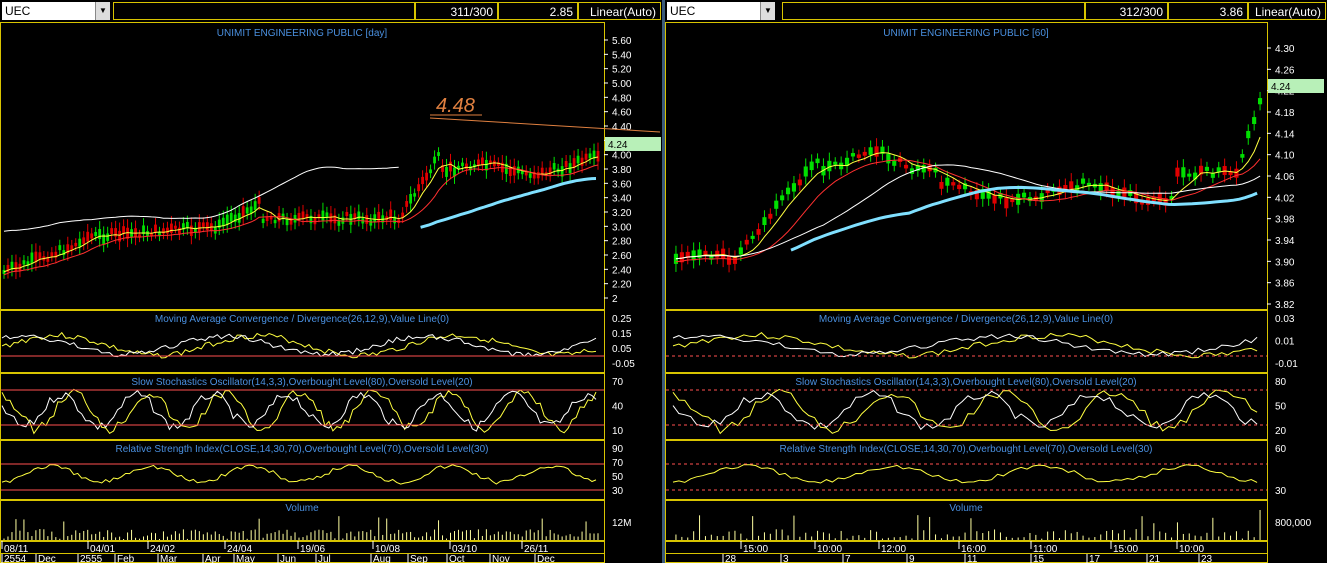  I want to click on scale-mode: Linear(Auto), so click(622, 12).